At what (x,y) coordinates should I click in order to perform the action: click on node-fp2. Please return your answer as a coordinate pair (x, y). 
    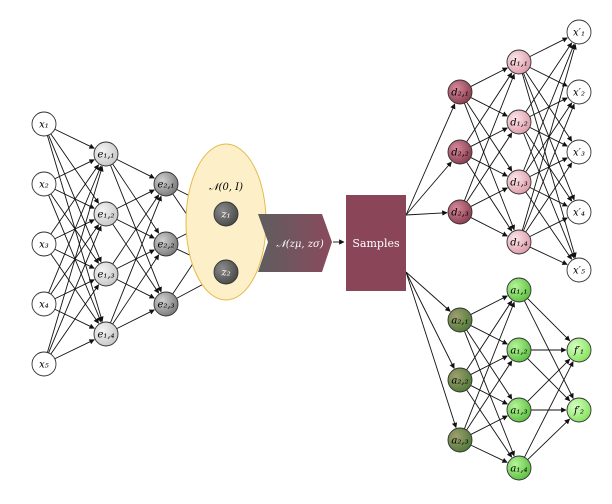
    Looking at the image, I should click on (579, 410).